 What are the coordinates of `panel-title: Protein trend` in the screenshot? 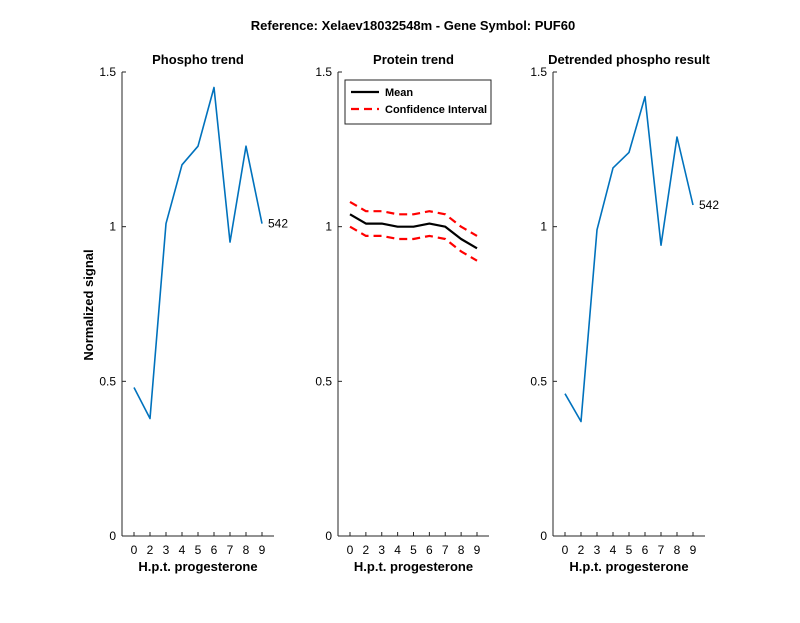 It's located at (413, 59).